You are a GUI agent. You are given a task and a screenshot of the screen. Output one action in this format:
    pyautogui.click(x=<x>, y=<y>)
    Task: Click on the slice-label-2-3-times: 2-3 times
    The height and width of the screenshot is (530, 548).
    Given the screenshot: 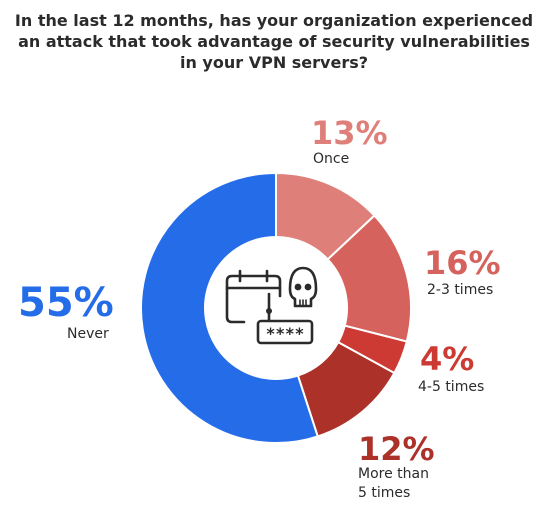 What is the action you would take?
    pyautogui.click(x=460, y=290)
    